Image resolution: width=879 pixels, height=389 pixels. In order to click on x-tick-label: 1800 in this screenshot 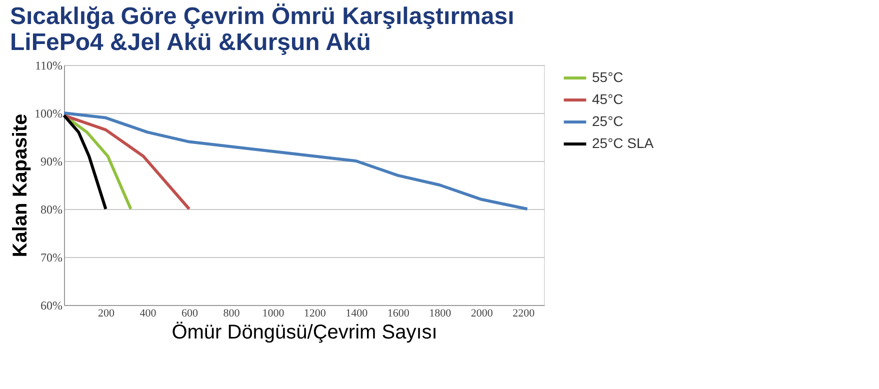, I will do `click(440, 314)`.